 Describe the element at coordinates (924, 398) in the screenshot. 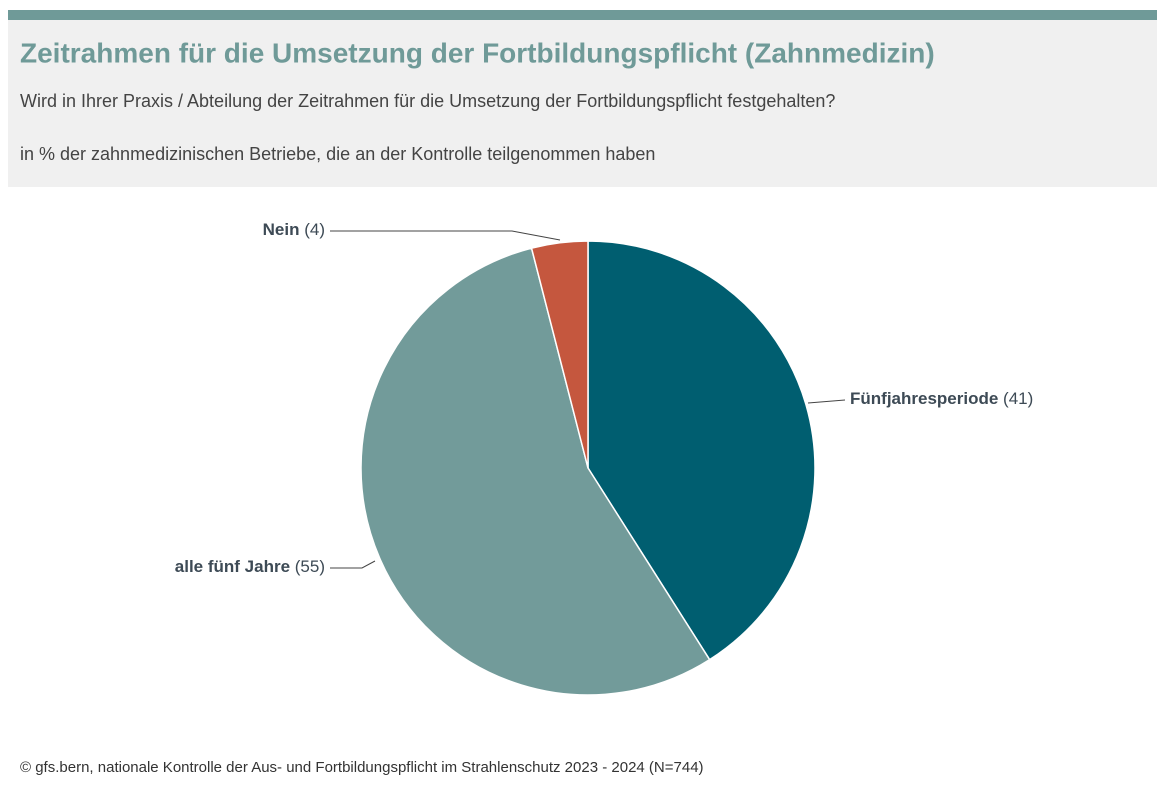

I see `slice-name: Fünfjahresperiode` at that location.